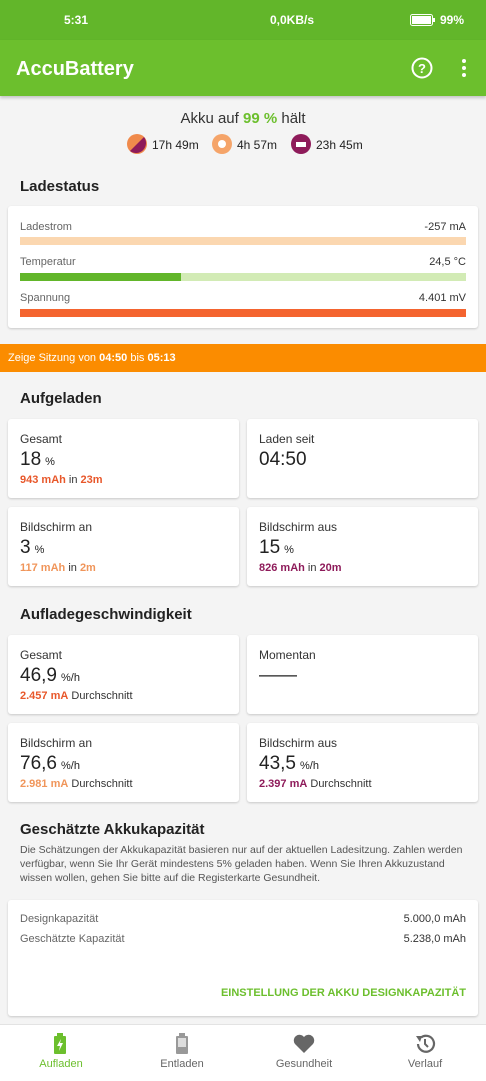 The image size is (486, 1081). I want to click on card-value: 04:50, so click(283, 459).